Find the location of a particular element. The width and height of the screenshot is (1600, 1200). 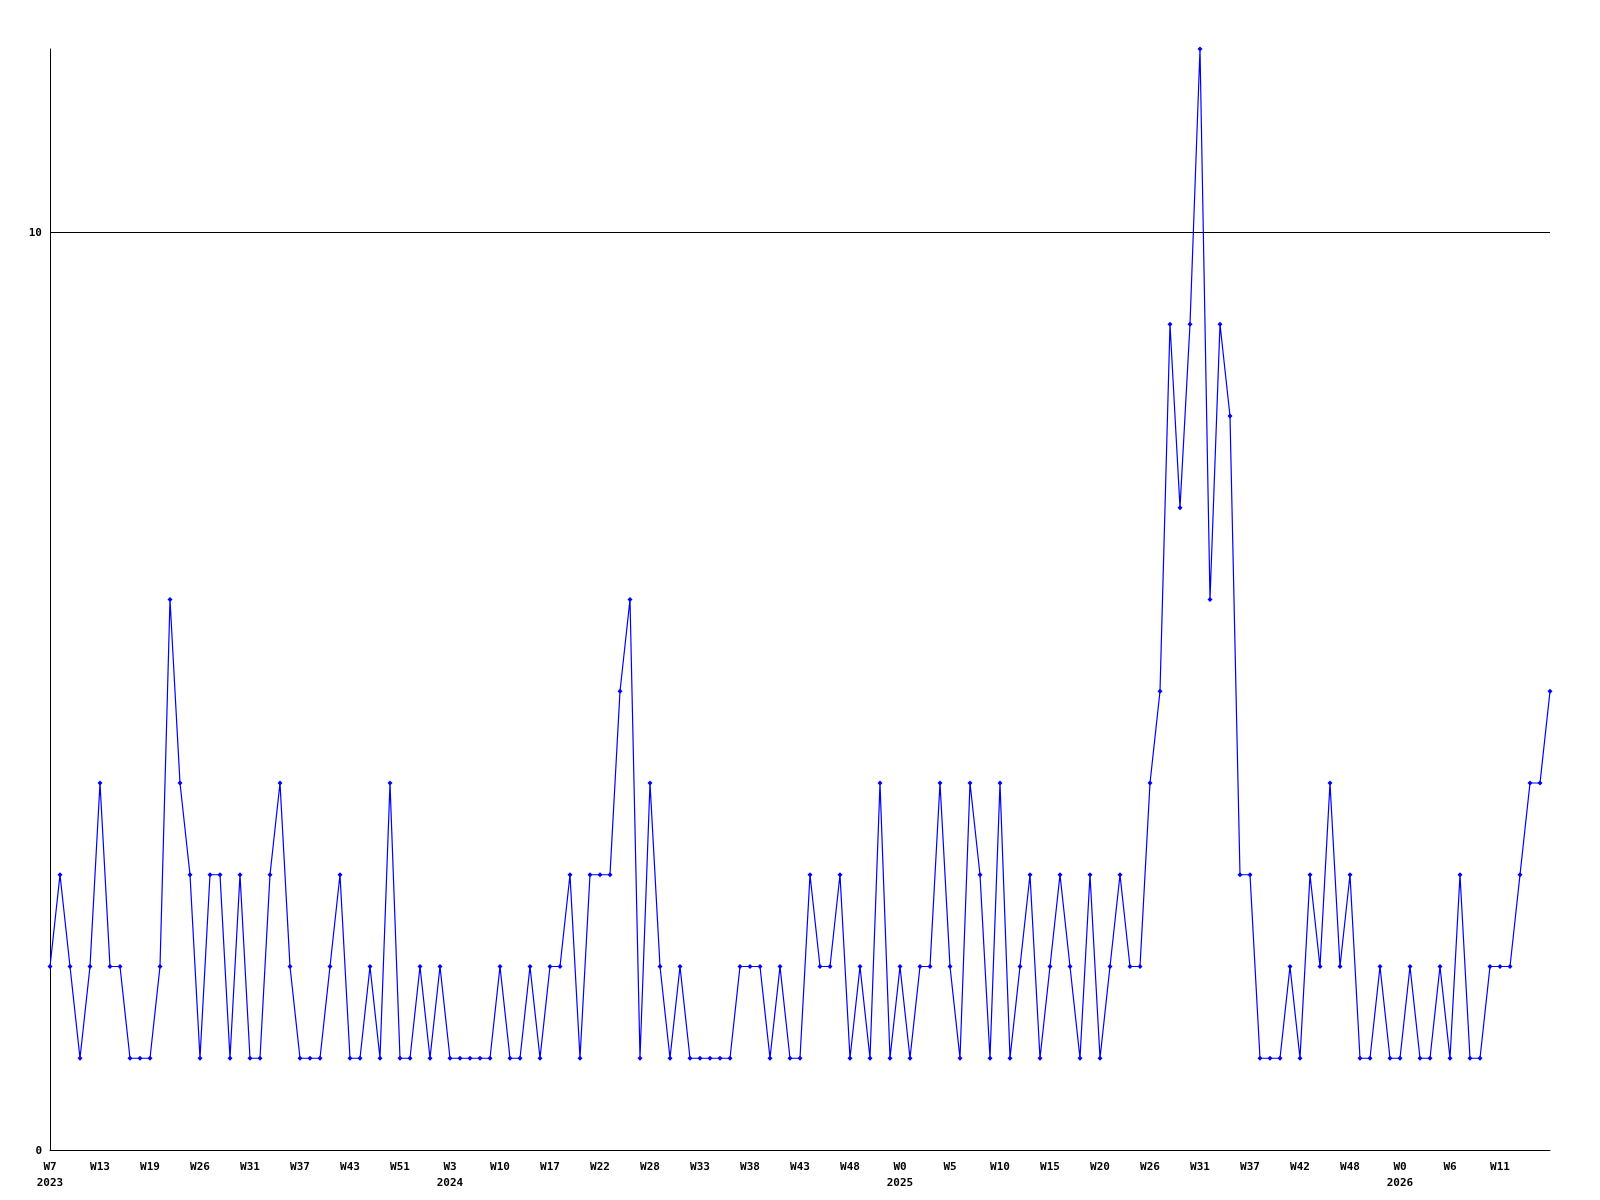

y-tick-label: 10 is located at coordinates (35, 232).